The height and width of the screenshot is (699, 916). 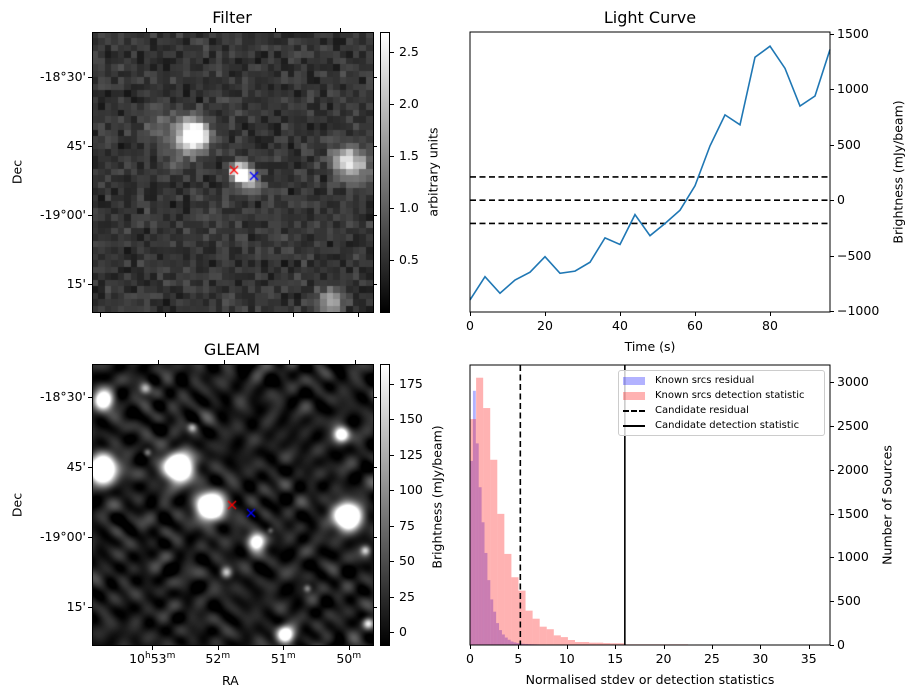 What do you see at coordinates (407, 561) in the screenshot?
I see `colorbar-tick-label: 50` at bounding box center [407, 561].